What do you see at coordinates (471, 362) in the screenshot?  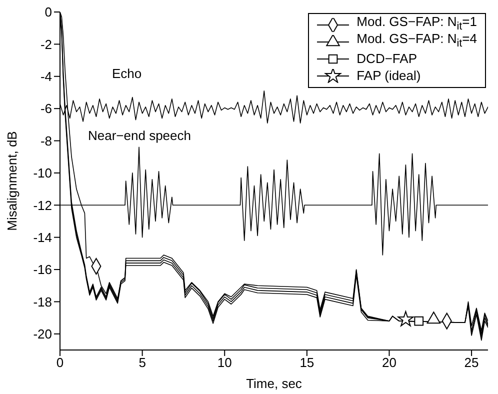 I see `x-tick-label: 25` at bounding box center [471, 362].